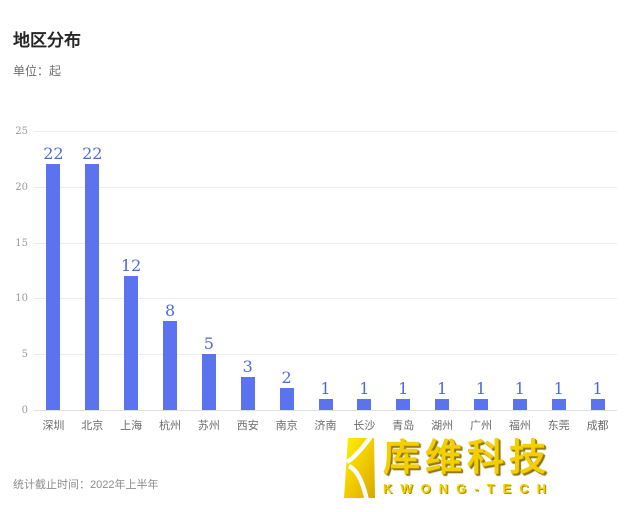 The height and width of the screenshot is (512, 640). Describe the element at coordinates (480, 404) in the screenshot. I see `bar-广州` at that location.